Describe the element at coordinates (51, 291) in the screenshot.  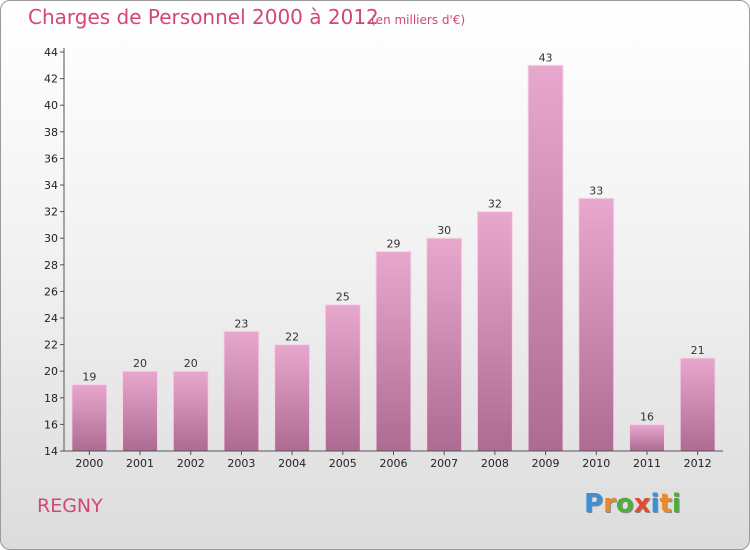
I see `y-tick-label: 26` at that location.